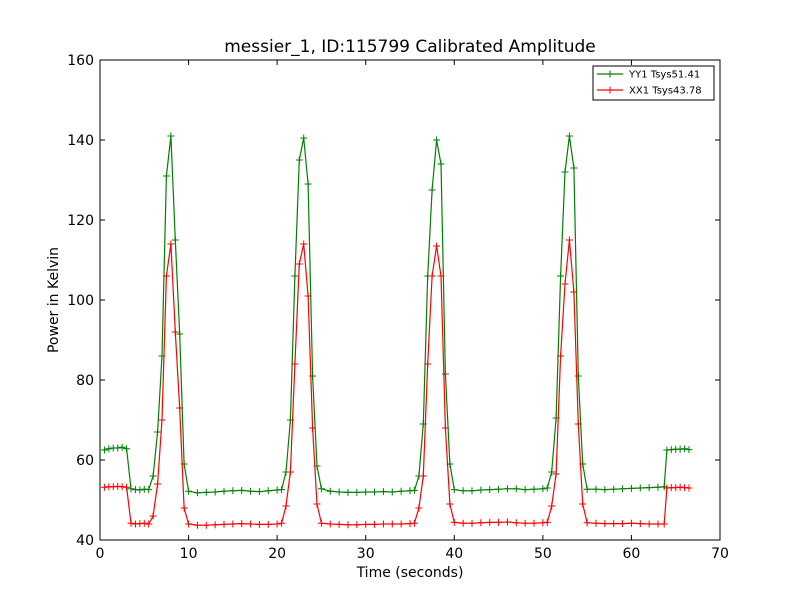 The height and width of the screenshot is (600, 800). What do you see at coordinates (80, 221) in the screenshot?
I see `y-tick-label: 120` at bounding box center [80, 221].